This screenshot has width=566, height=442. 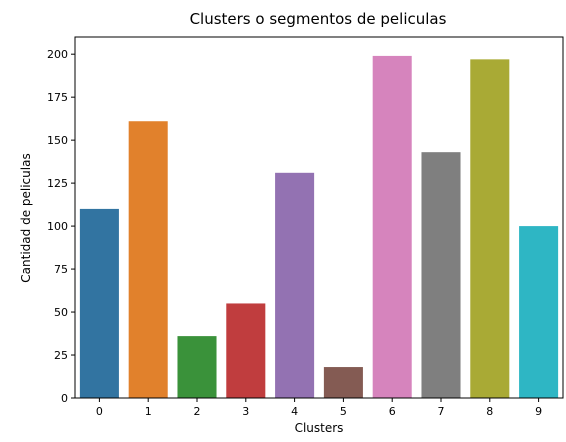 What do you see at coordinates (441, 411) in the screenshot?
I see `x-tick-label: 7` at bounding box center [441, 411].